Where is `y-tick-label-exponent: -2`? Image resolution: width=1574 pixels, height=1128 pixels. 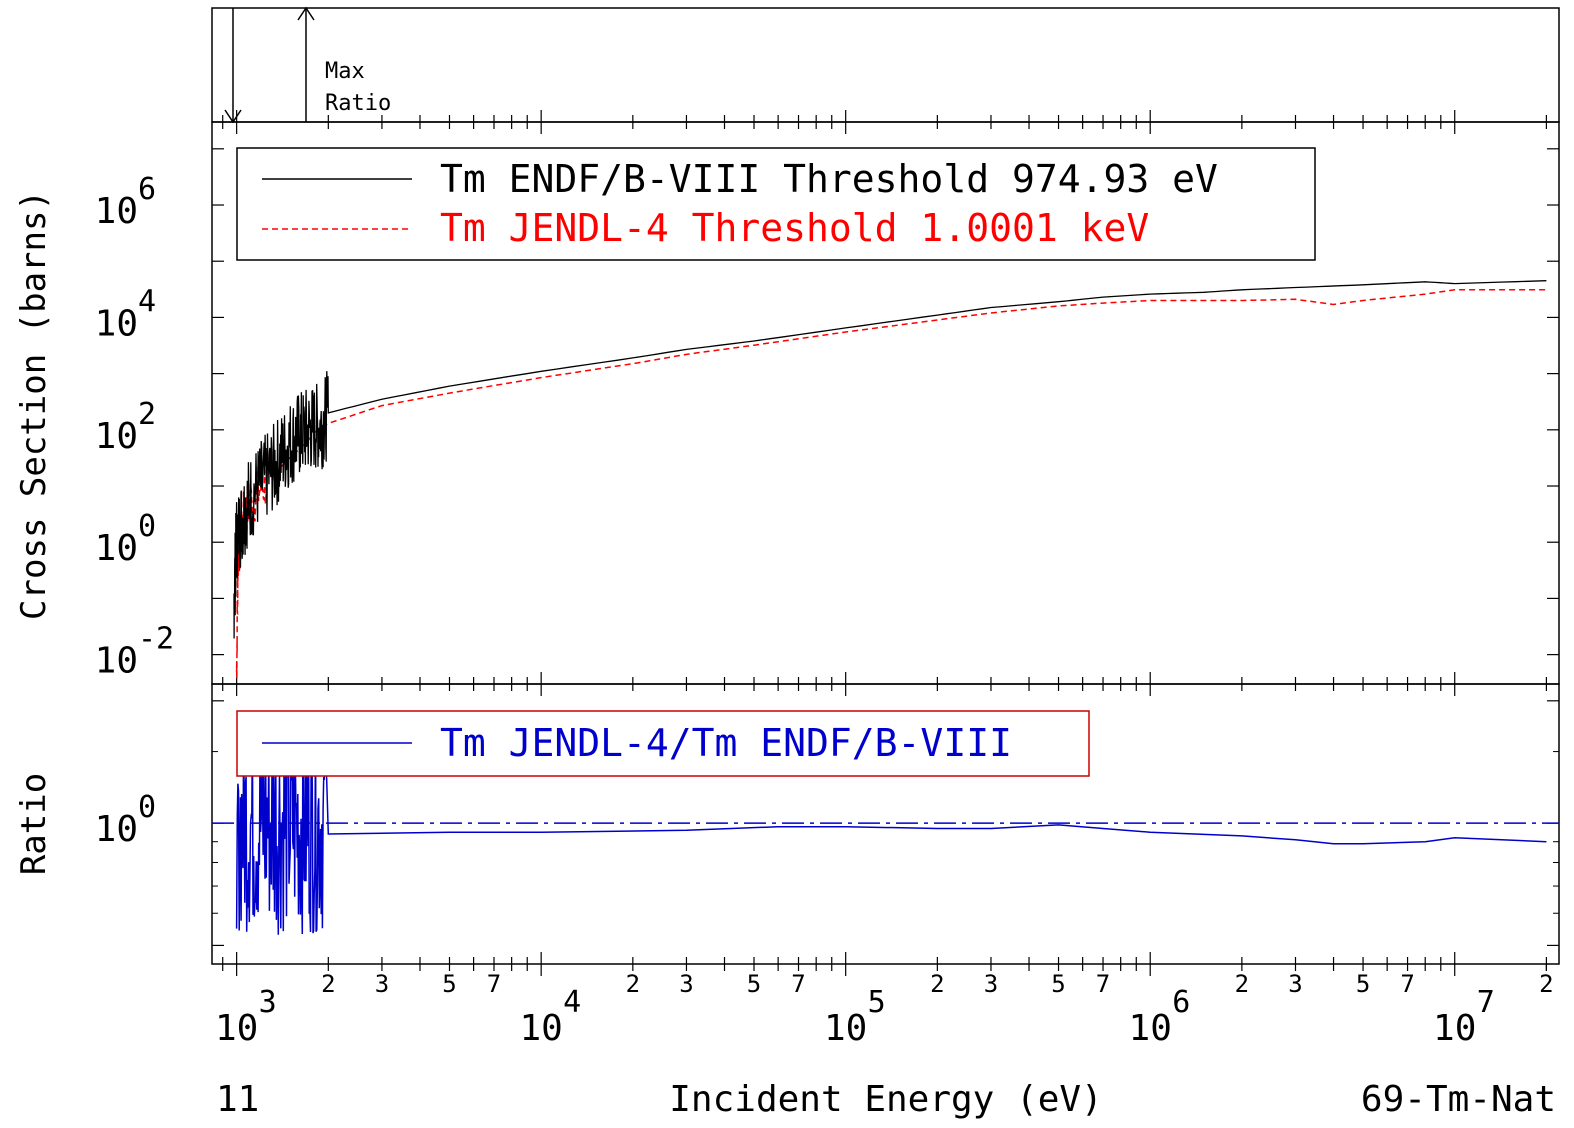 y-tick-label-exponent: -2 is located at coordinates (156, 639).